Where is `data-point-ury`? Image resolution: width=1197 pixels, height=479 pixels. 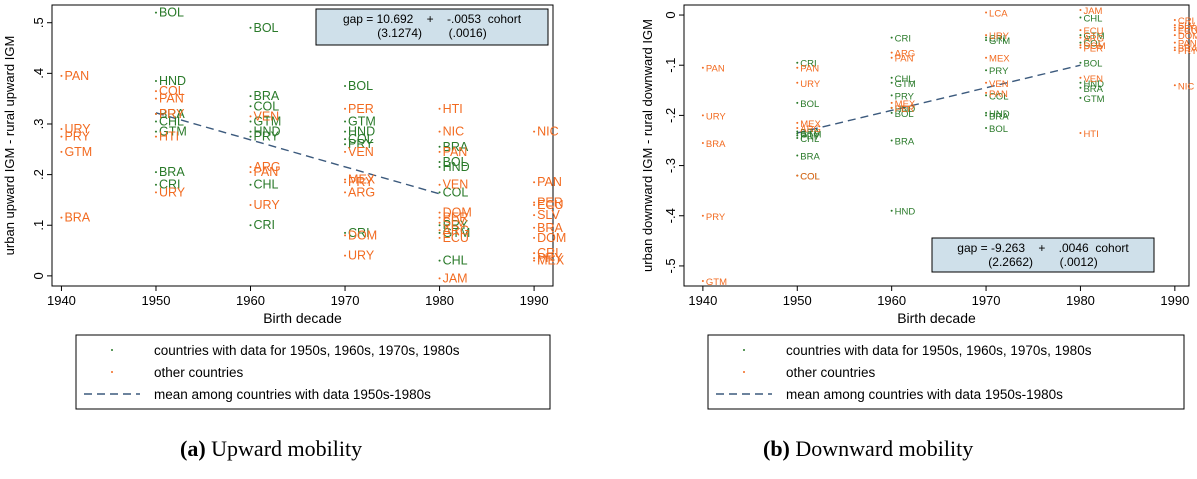
data-point-ury is located at coordinates (345, 255).